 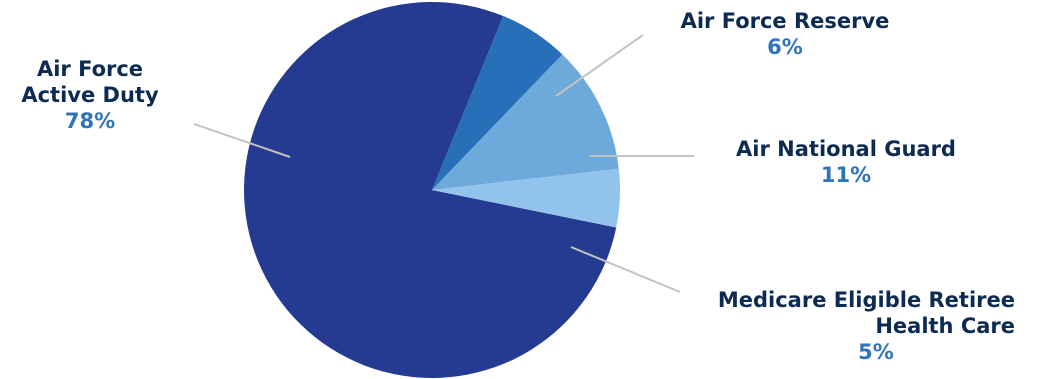 I want to click on slice-percent: 78%, so click(x=90, y=121).